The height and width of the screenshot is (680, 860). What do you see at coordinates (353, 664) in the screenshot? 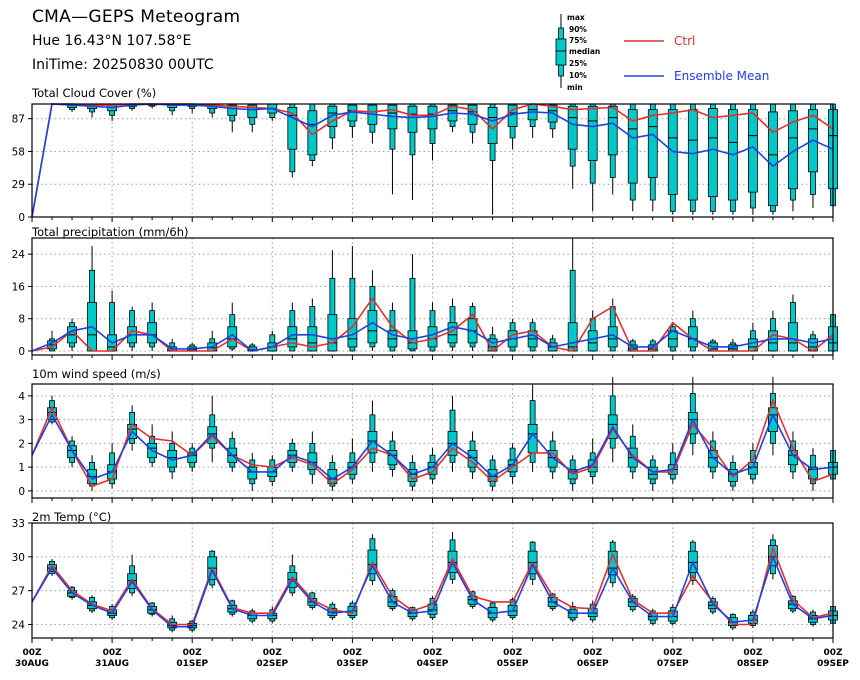
I see `x-tick-date-label: 03SEP` at bounding box center [353, 664].